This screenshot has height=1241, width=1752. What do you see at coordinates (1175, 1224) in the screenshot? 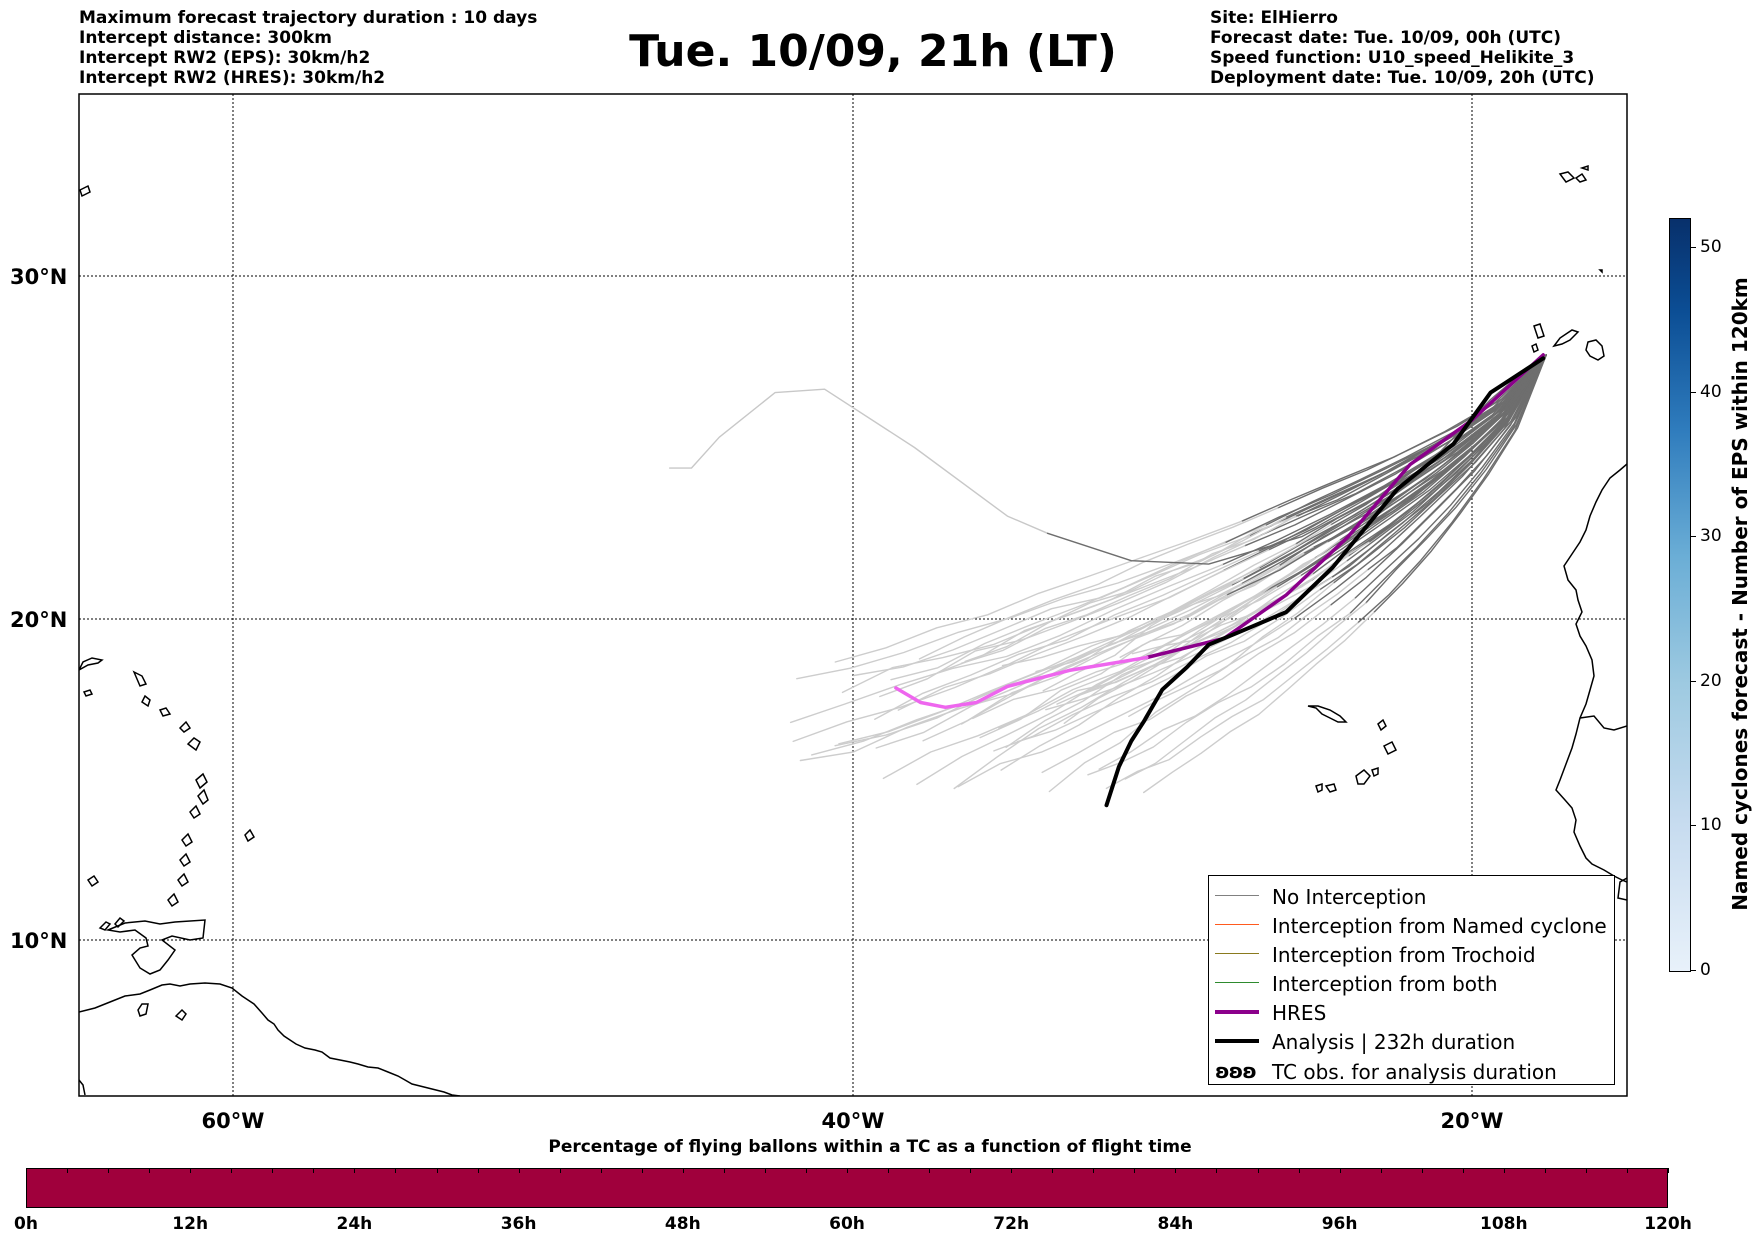
I see `flight-time-tick-label: 84h` at bounding box center [1175, 1224].